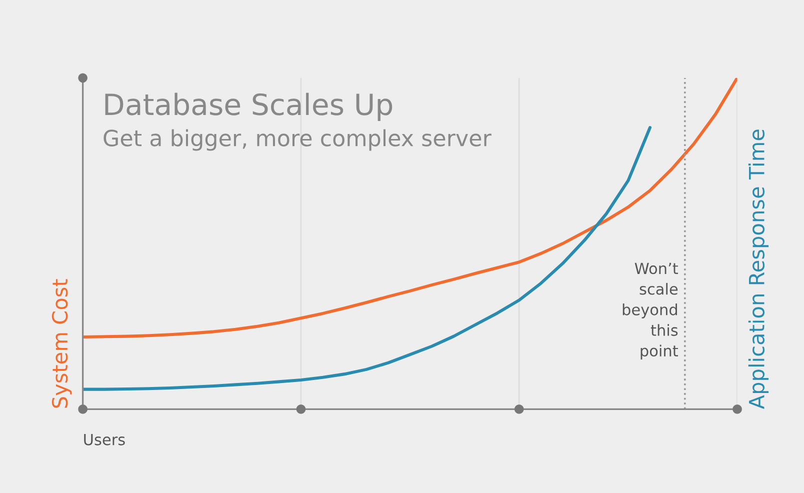 This screenshot has height=493, width=804. I want to click on x-axis-title: Users, so click(104, 440).